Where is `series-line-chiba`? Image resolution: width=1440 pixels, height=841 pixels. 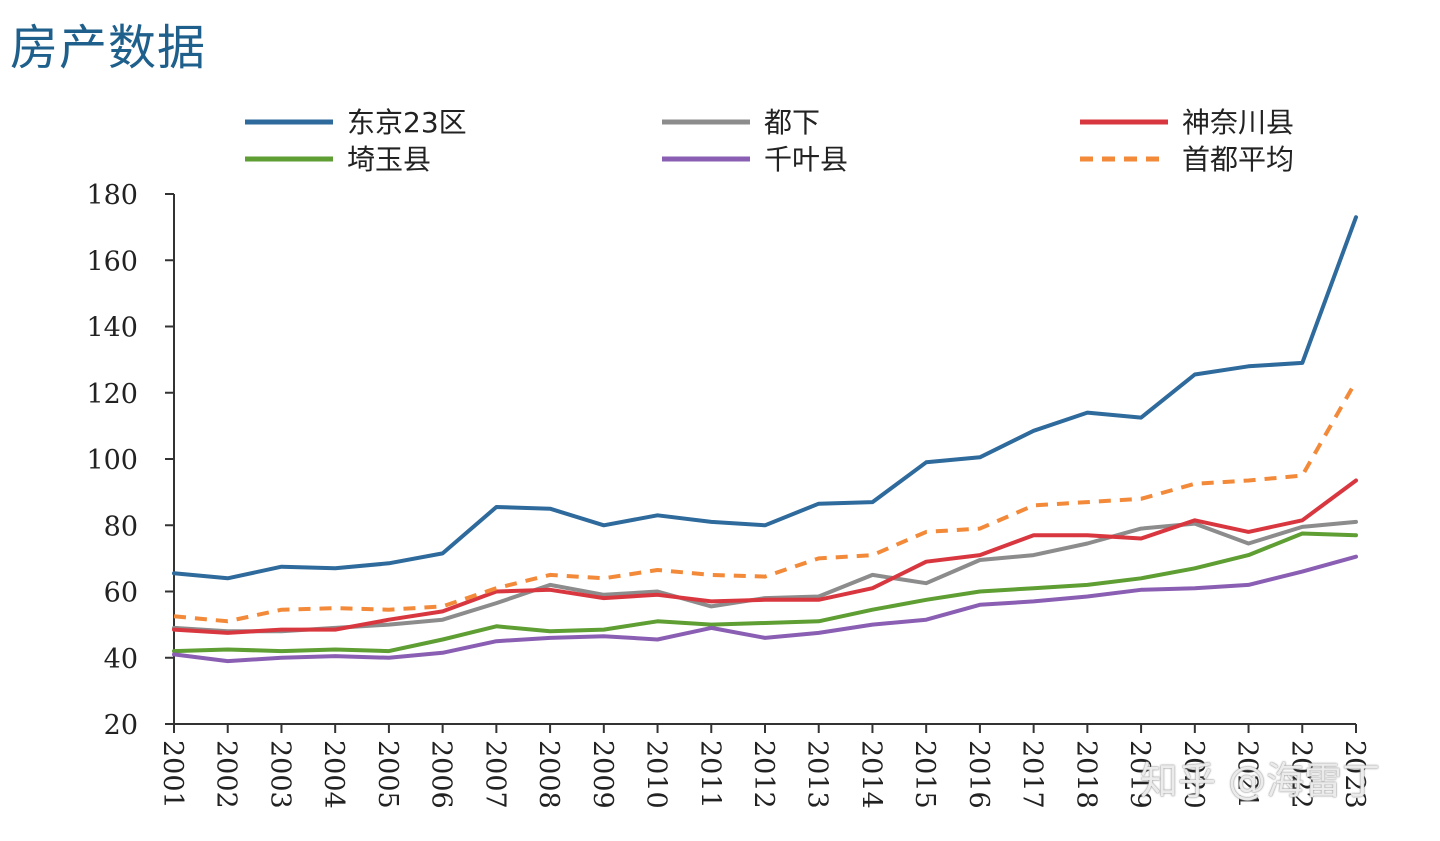 series-line-chiba is located at coordinates (765, 609).